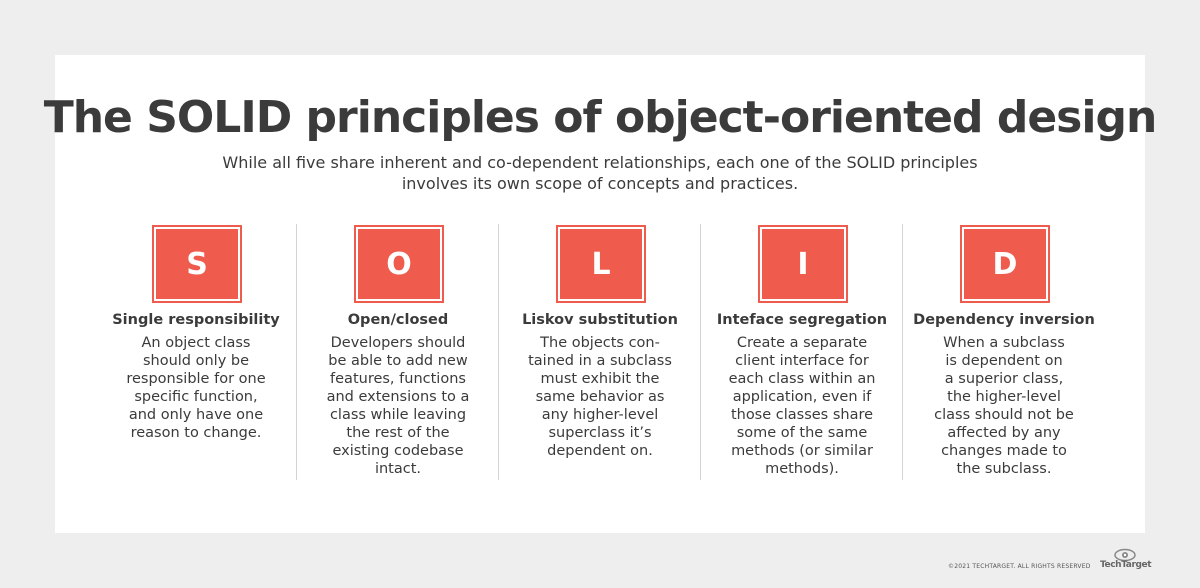 Image resolution: width=1200 pixels, height=588 pixels. Describe the element at coordinates (196, 433) in the screenshot. I see `description-line: reason to change.` at that location.